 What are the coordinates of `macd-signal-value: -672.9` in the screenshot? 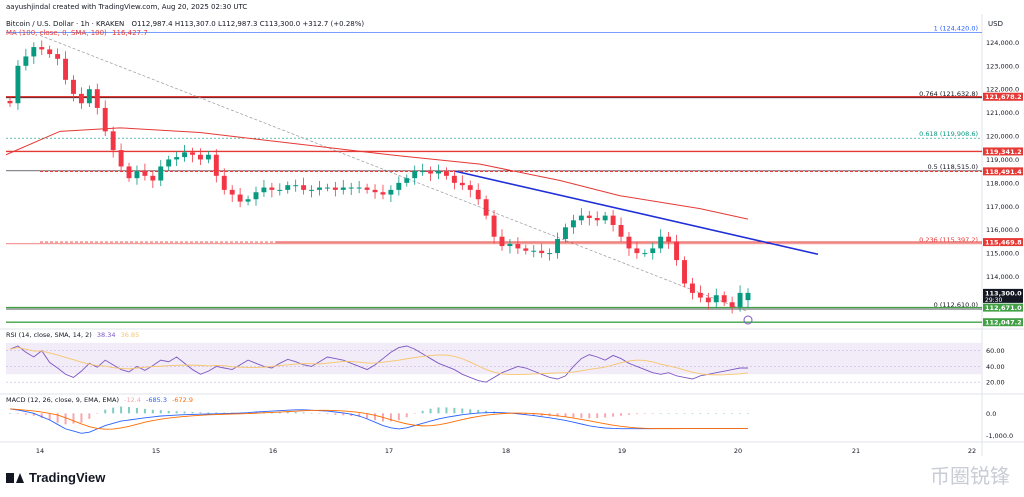 It's located at (183, 400).